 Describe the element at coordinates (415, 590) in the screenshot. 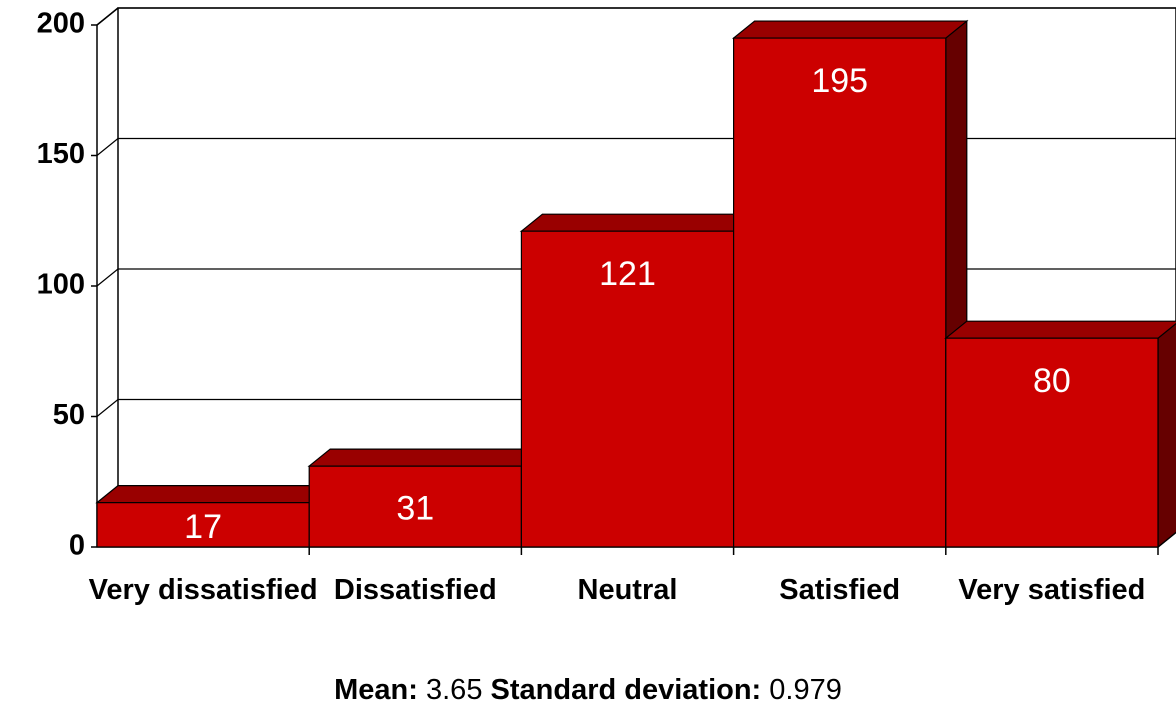

I see `x-tick-label: Dissatisfied` at that location.